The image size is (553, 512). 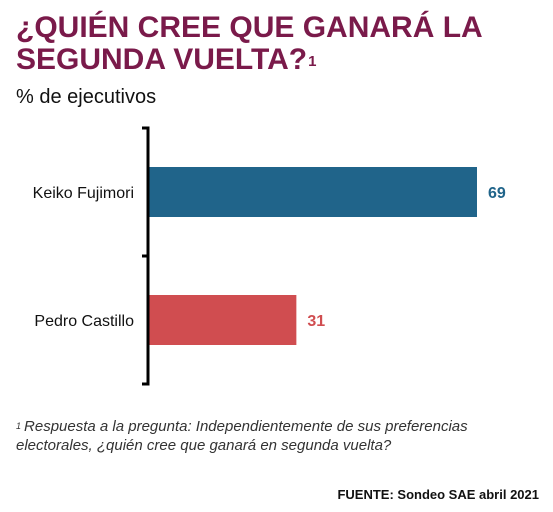 What do you see at coordinates (86, 97) in the screenshot?
I see `chart-subtitle: % de ejecutivos` at bounding box center [86, 97].